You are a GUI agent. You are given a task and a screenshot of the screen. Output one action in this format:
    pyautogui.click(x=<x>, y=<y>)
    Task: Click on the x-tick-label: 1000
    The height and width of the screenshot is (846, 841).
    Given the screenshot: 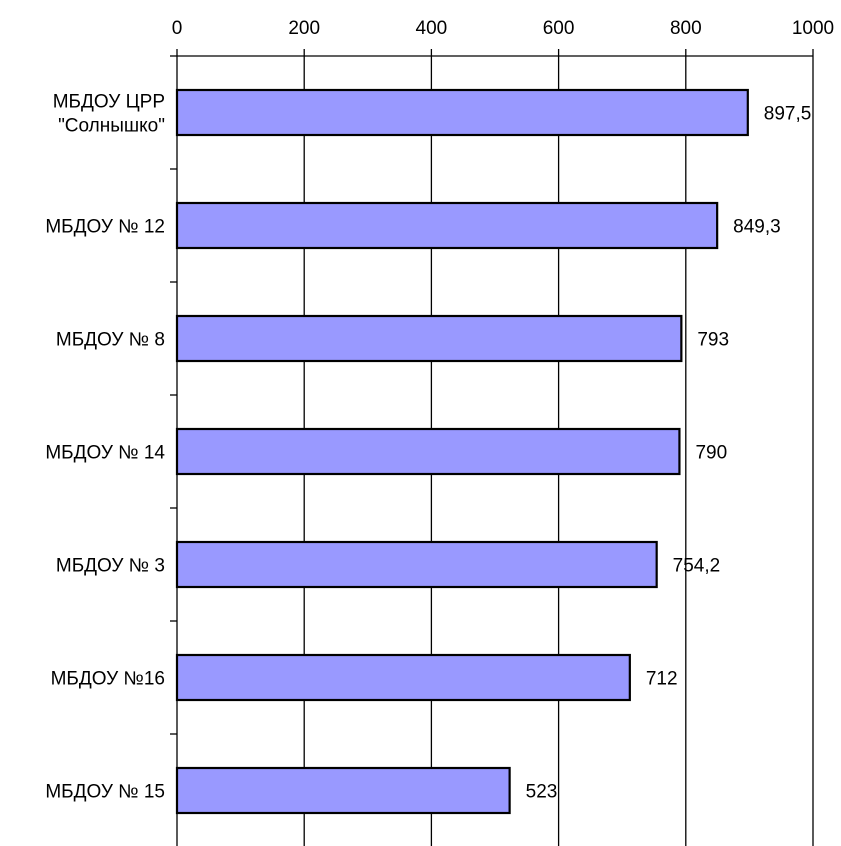 What is the action you would take?
    pyautogui.click(x=813, y=28)
    